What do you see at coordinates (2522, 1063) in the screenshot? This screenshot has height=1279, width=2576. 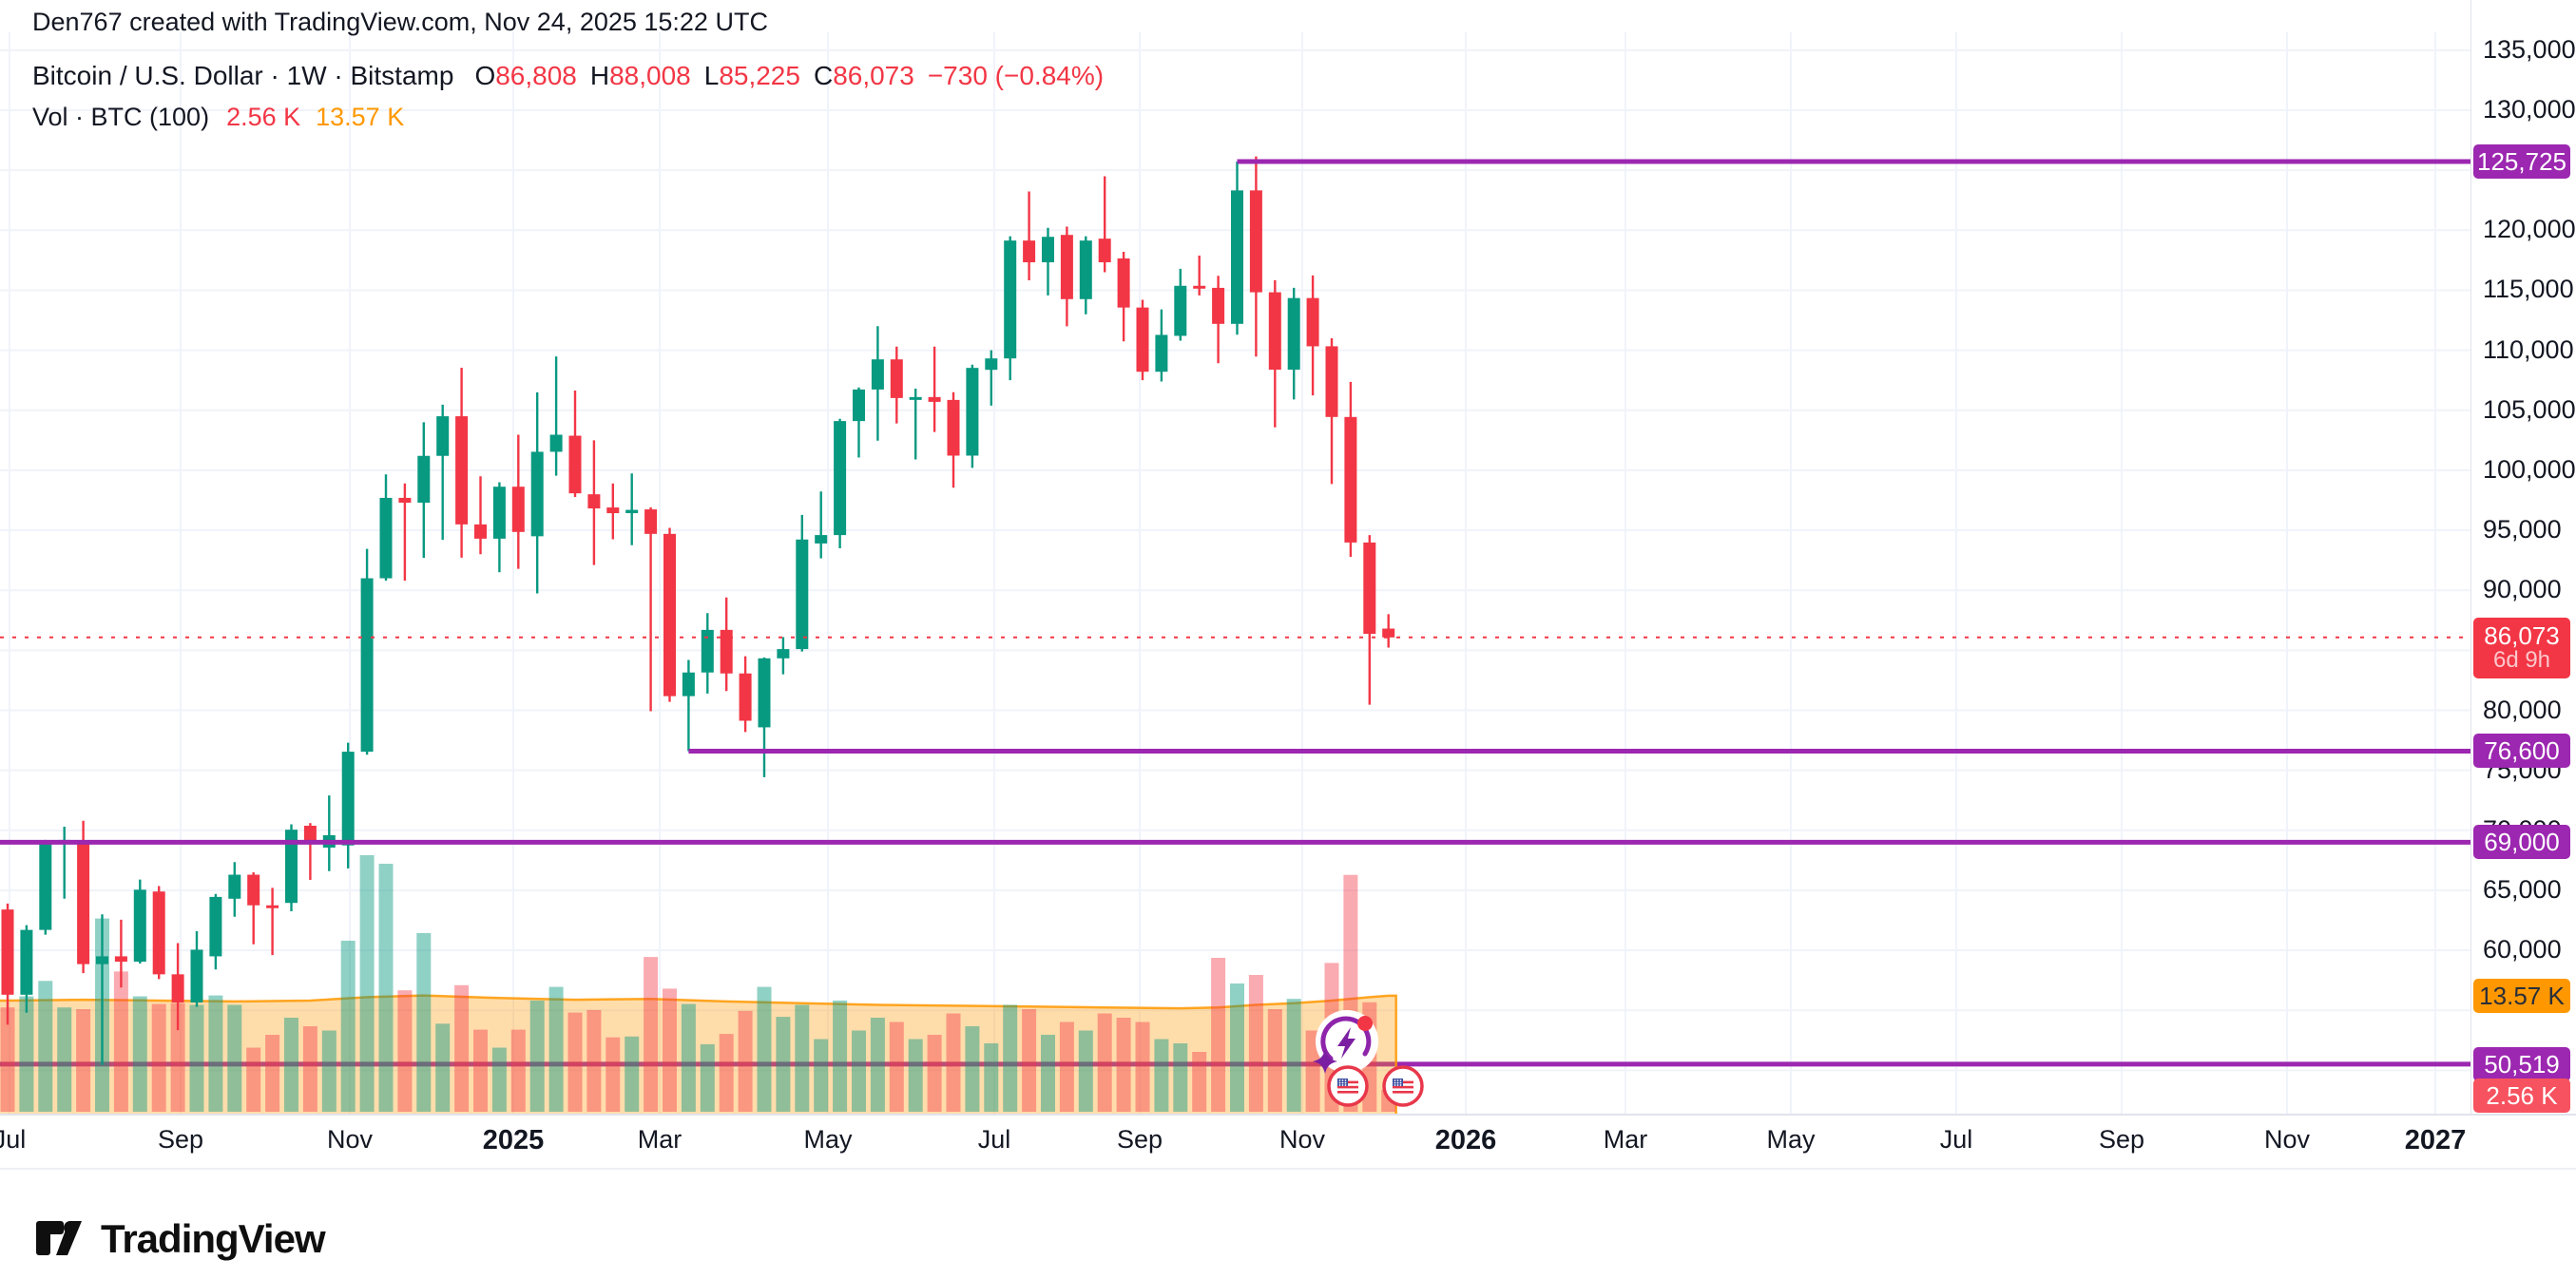 I see `price-badge-level: 50,519` at bounding box center [2522, 1063].